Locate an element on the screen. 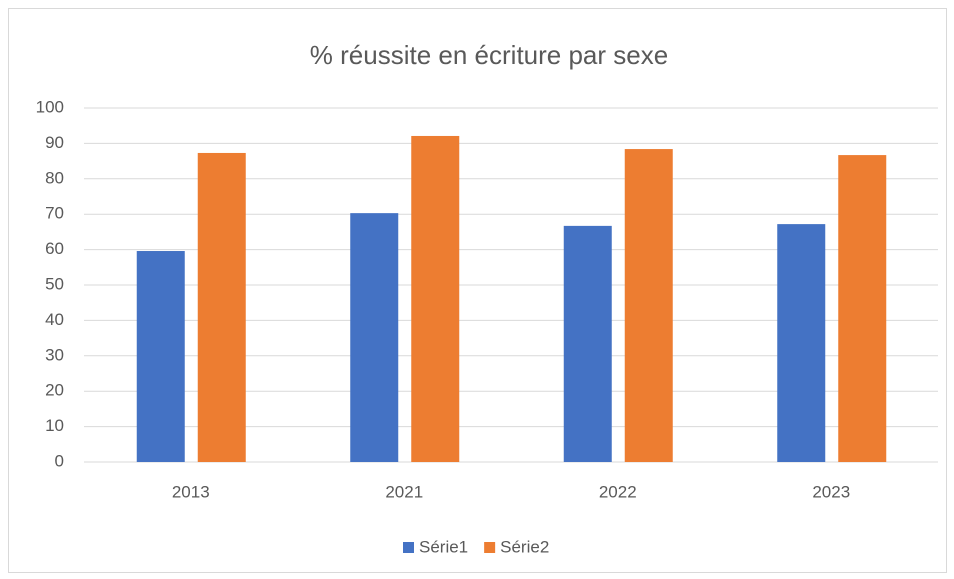 The image size is (954, 579). y-tick-label: 40 is located at coordinates (54, 319).